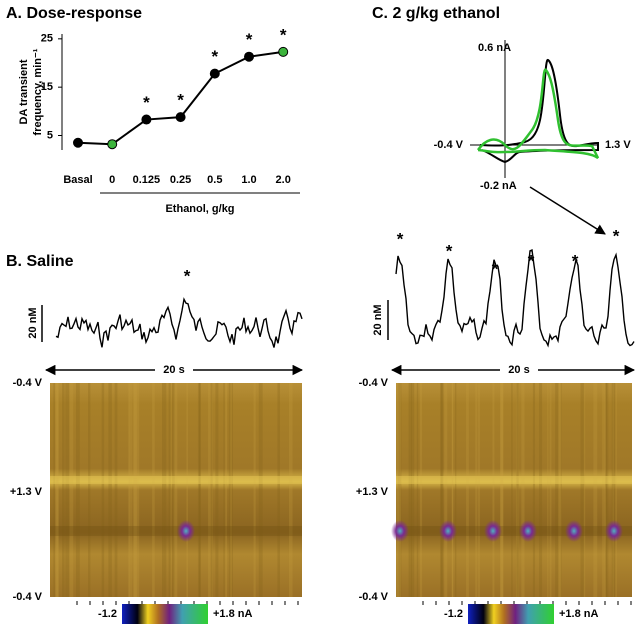  What do you see at coordinates (179, 322) in the screenshot?
I see `trace` at bounding box center [179, 322].